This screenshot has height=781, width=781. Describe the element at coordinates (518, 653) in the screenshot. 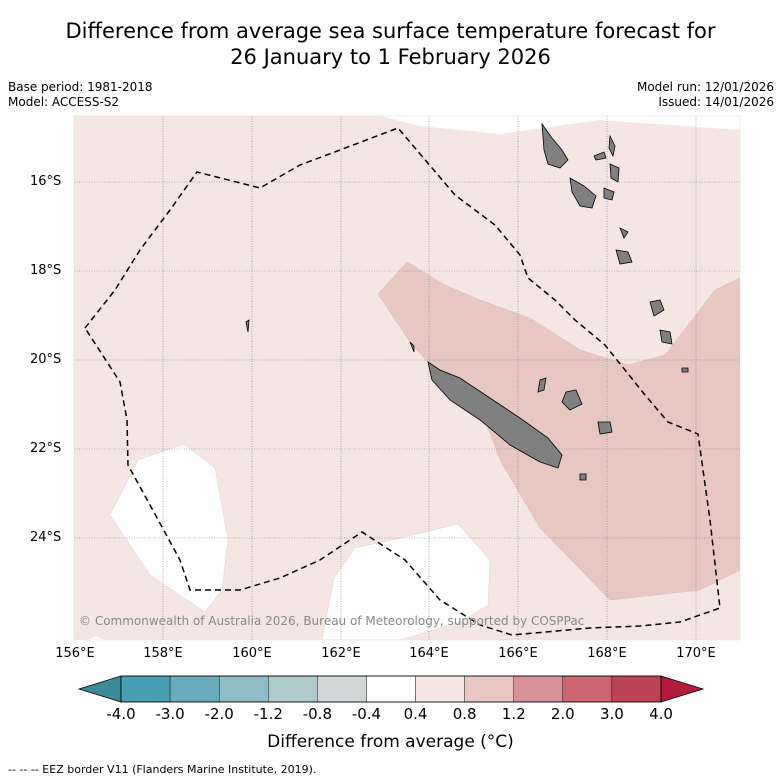

I see `x-tick-166: 166°E` at that location.